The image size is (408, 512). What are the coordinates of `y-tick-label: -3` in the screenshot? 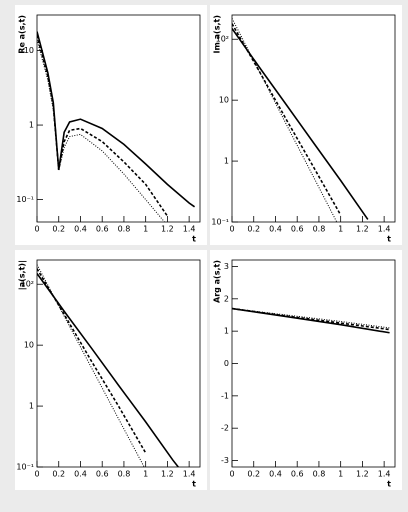 It's located at (225, 460).